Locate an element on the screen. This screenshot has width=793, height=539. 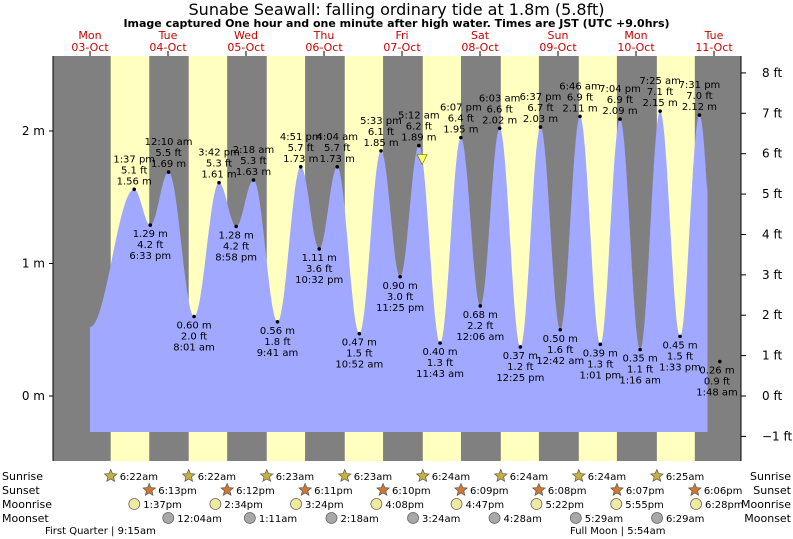
left-tick-label: 0 m is located at coordinates (33, 396).